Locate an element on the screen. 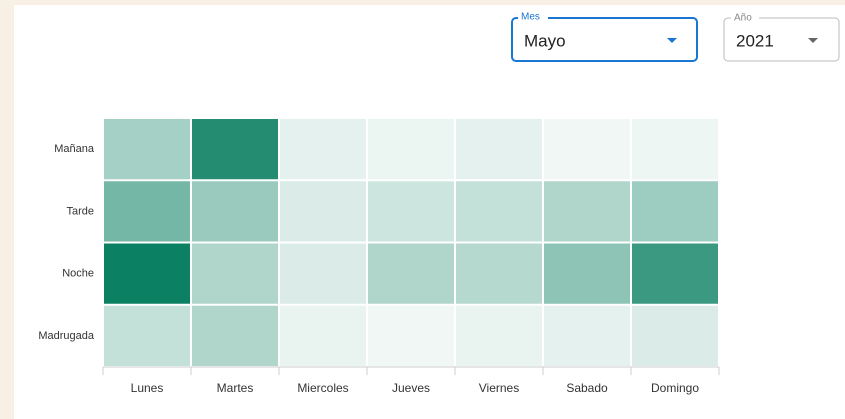 This screenshot has height=419, width=845. month-label: Mes is located at coordinates (530, 17).